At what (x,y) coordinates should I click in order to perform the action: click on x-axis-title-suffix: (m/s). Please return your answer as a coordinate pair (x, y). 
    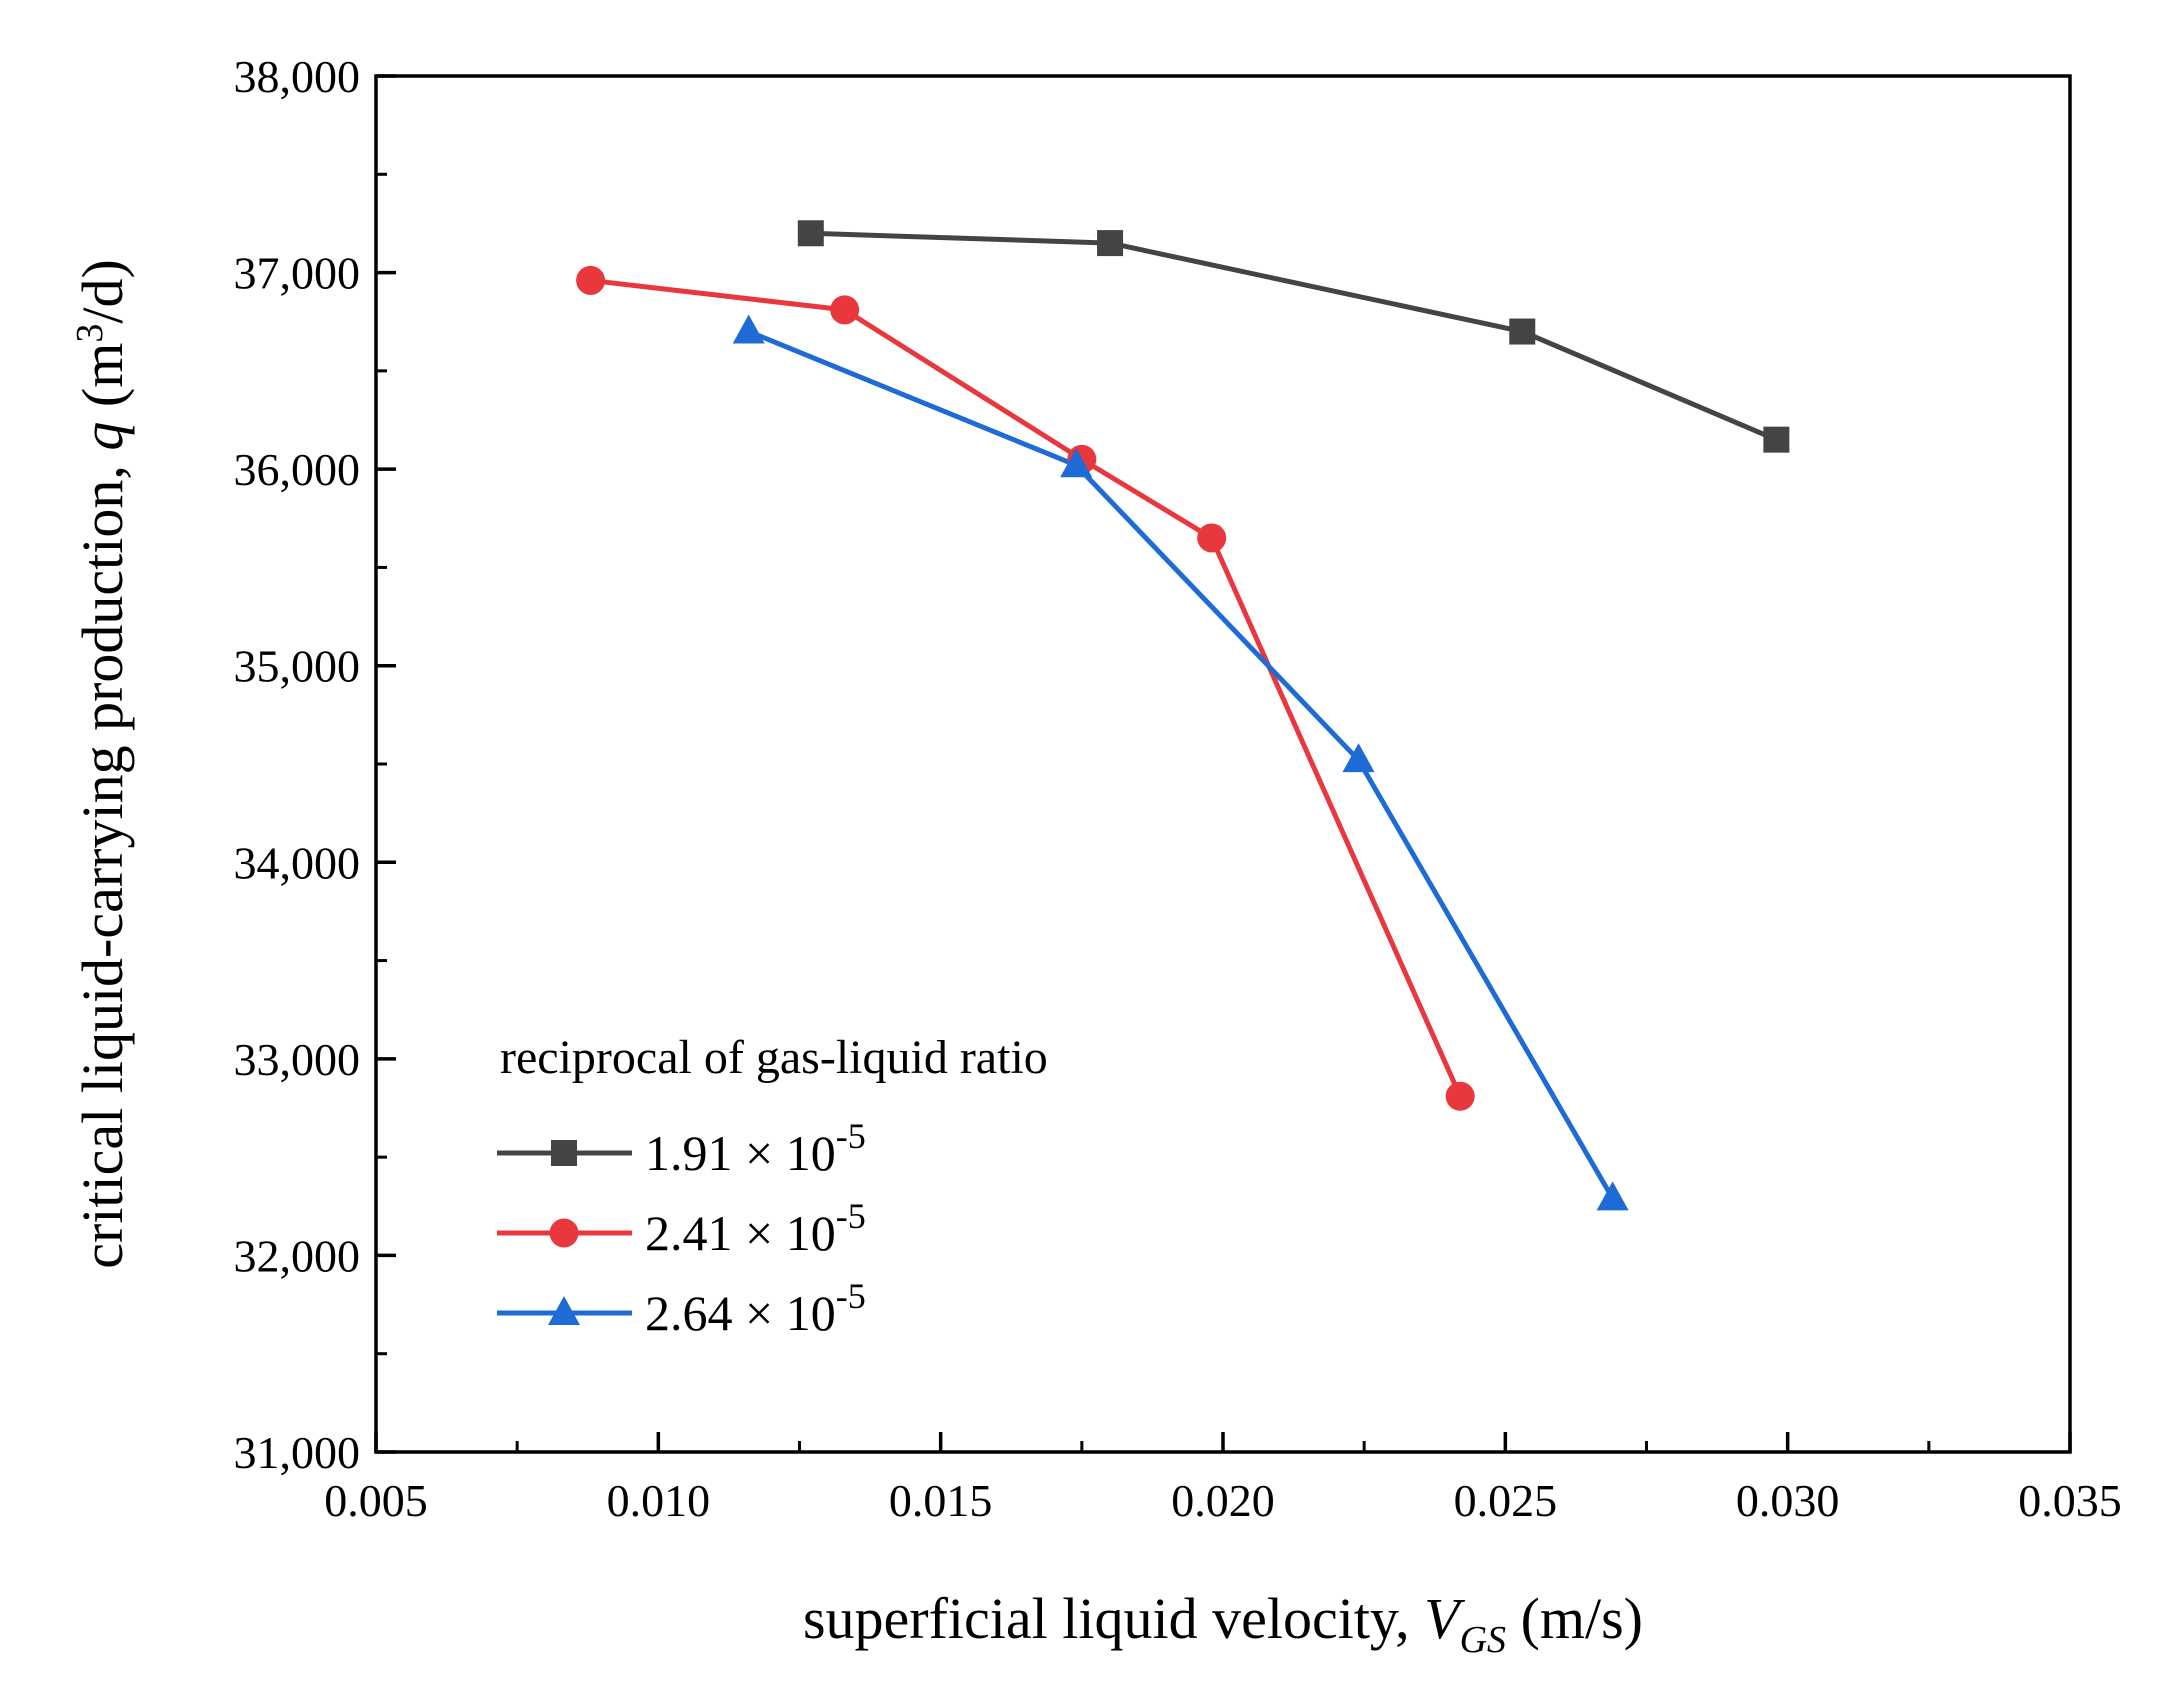
    Looking at the image, I should click on (1574, 1618).